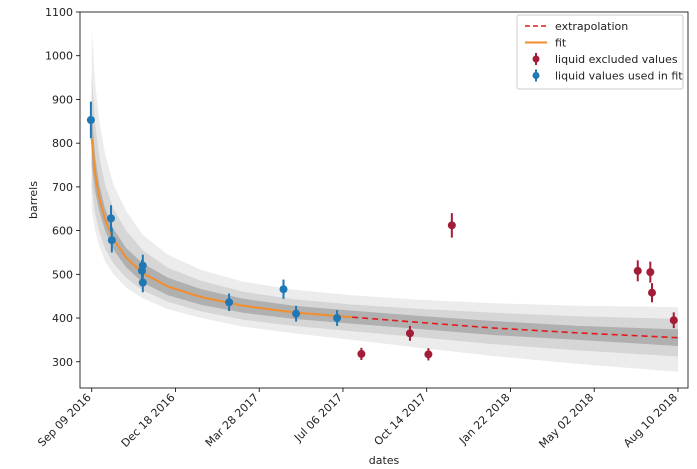  What do you see at coordinates (62, 362) in the screenshot?
I see `y-tick-label: 300` at bounding box center [62, 362].